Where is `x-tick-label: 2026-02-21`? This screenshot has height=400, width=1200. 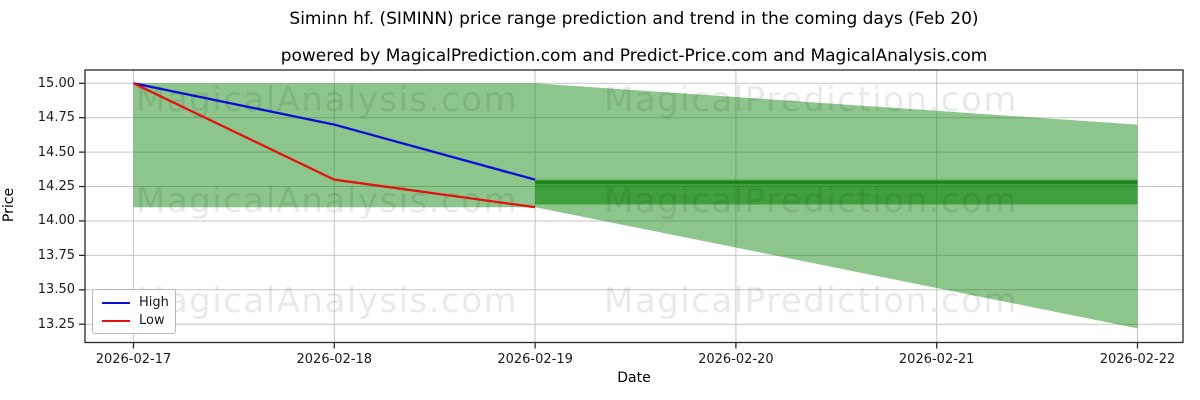
x-tick-label: 2026-02-21 is located at coordinates (936, 359).